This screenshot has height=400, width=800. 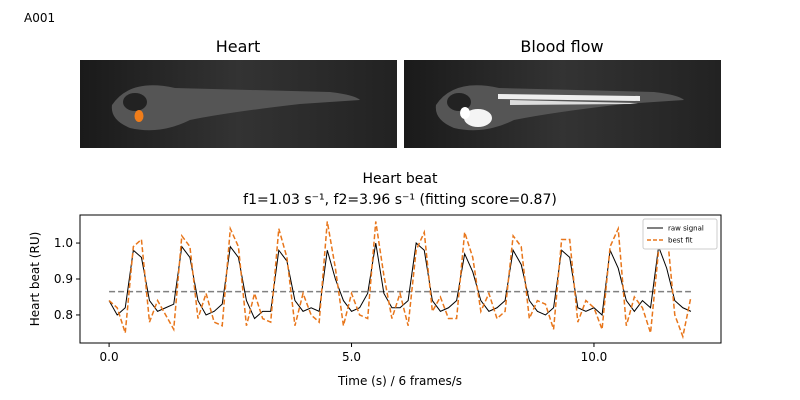 I want to click on legend-label: best fit, so click(x=680, y=241).